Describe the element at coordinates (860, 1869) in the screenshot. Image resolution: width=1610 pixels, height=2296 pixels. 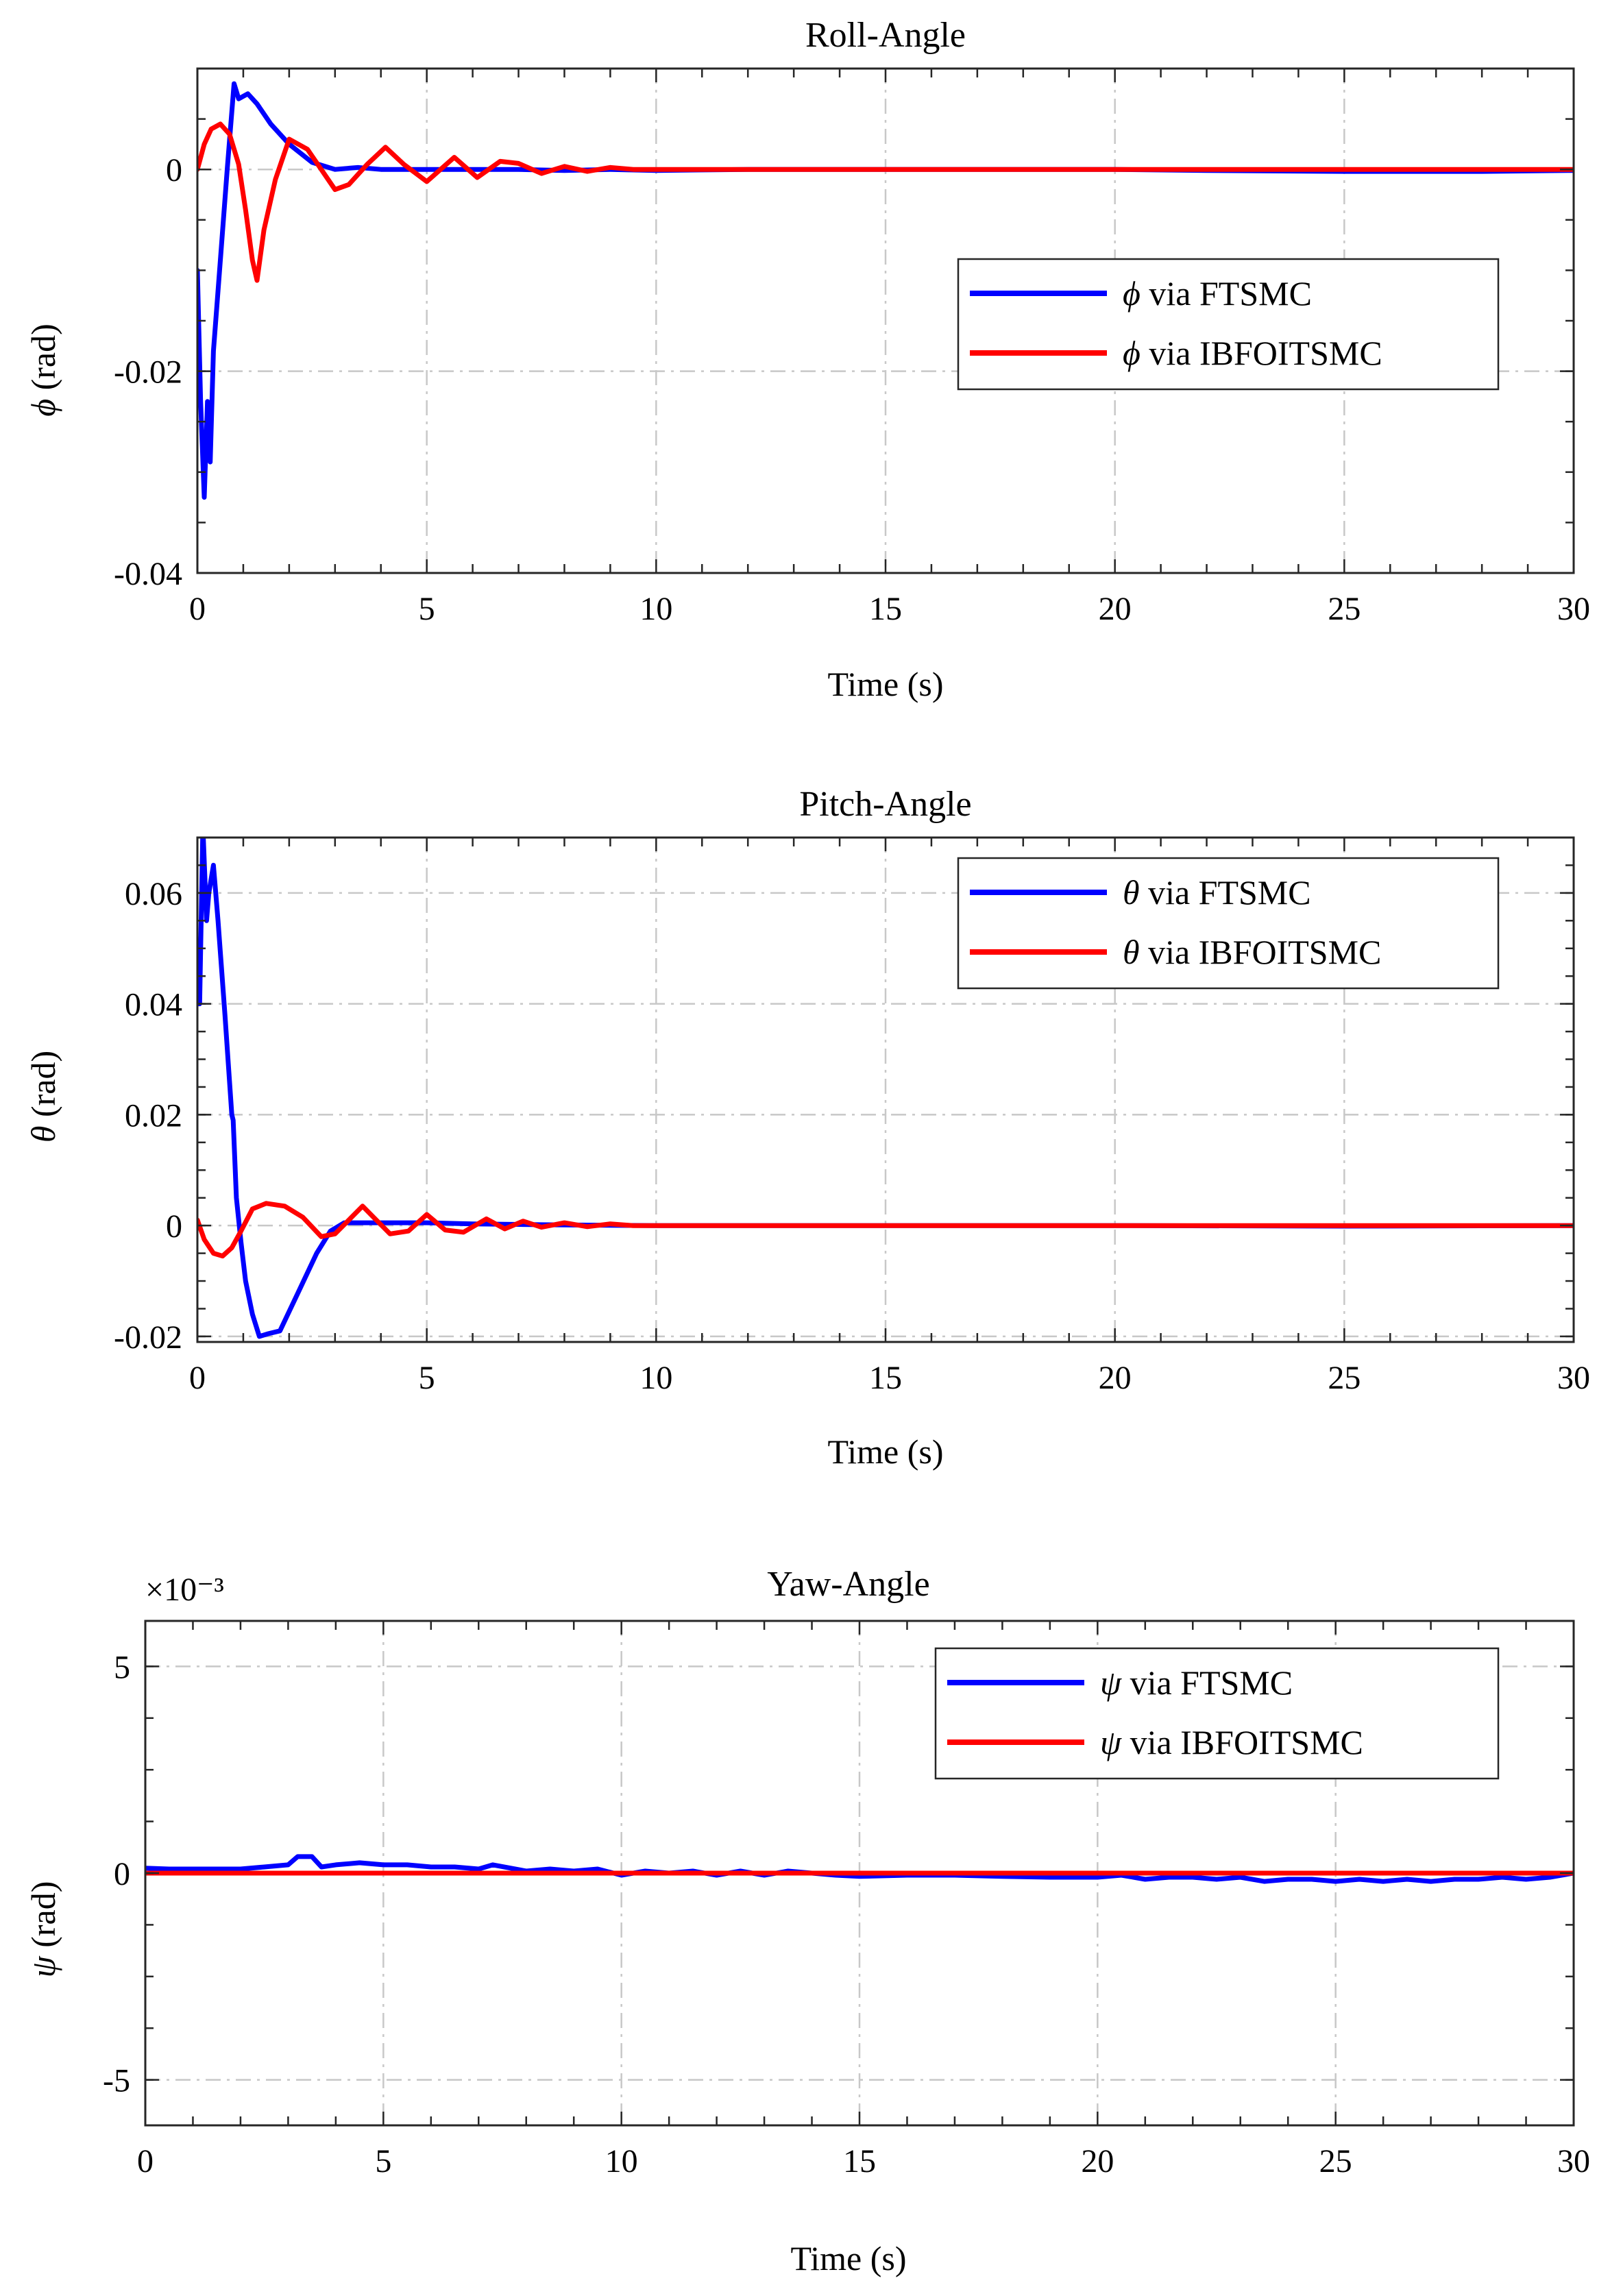
I see `yaw-series` at that location.